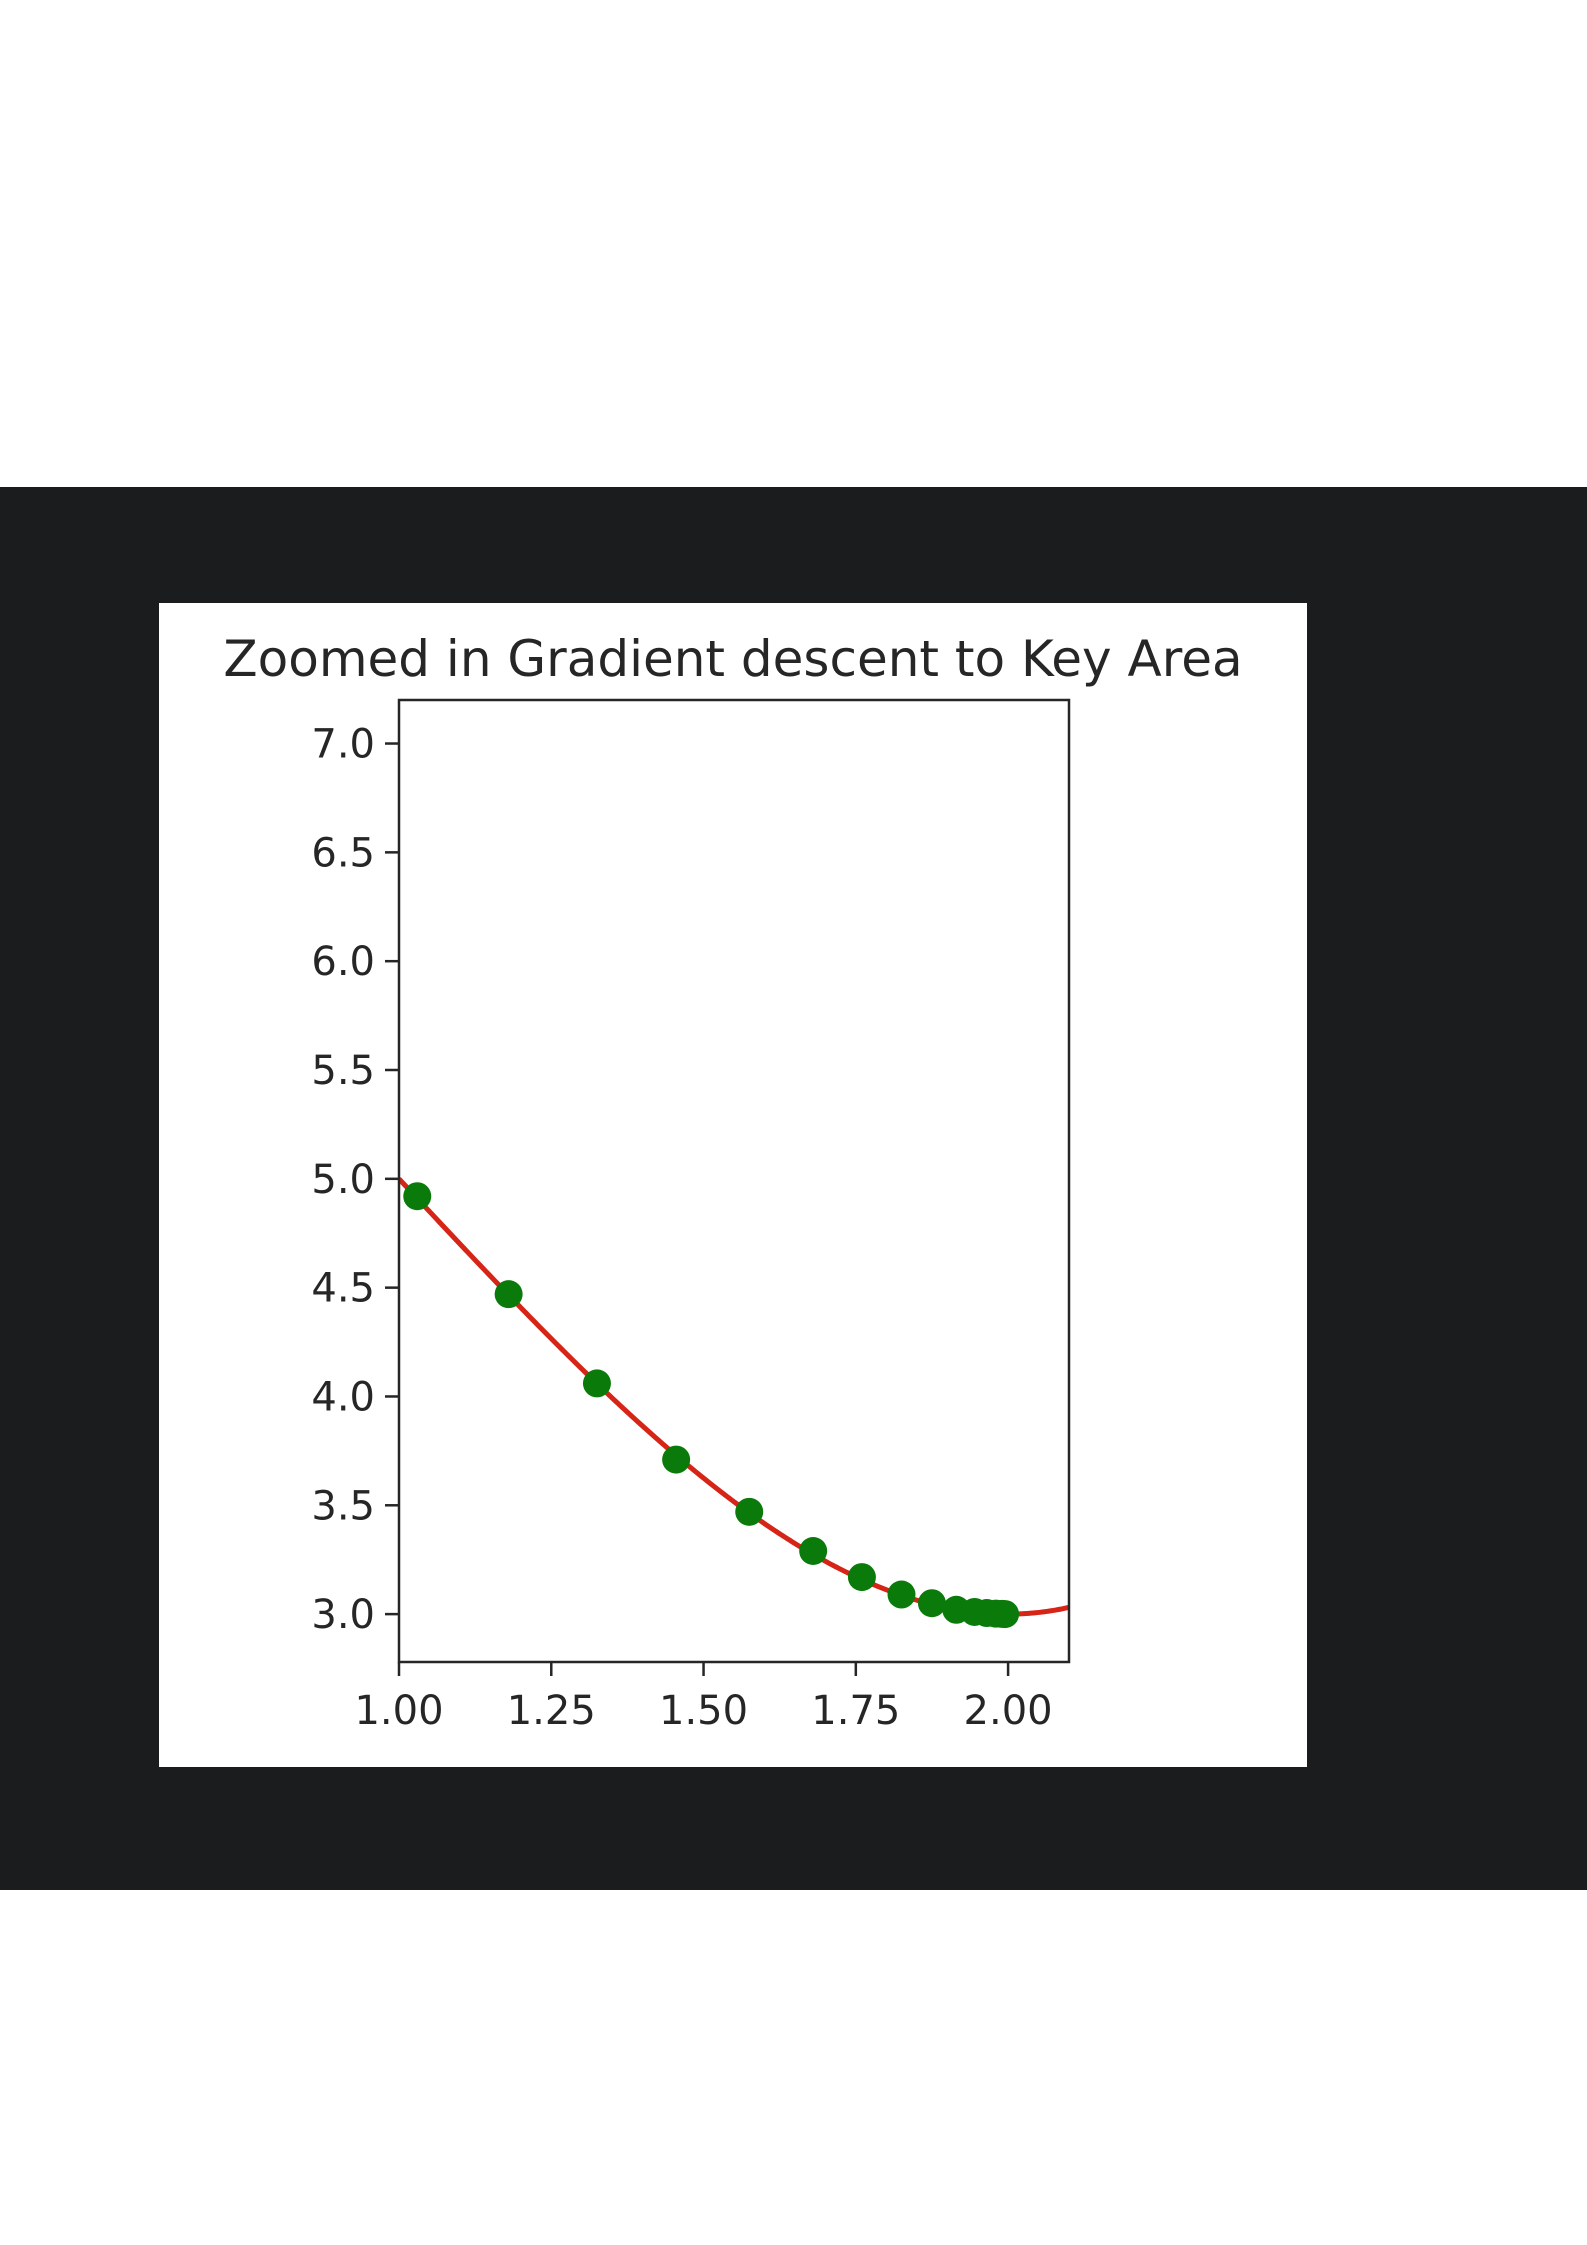  Describe the element at coordinates (398, 1711) in the screenshot. I see `x-tick-label: 1.00` at that location.